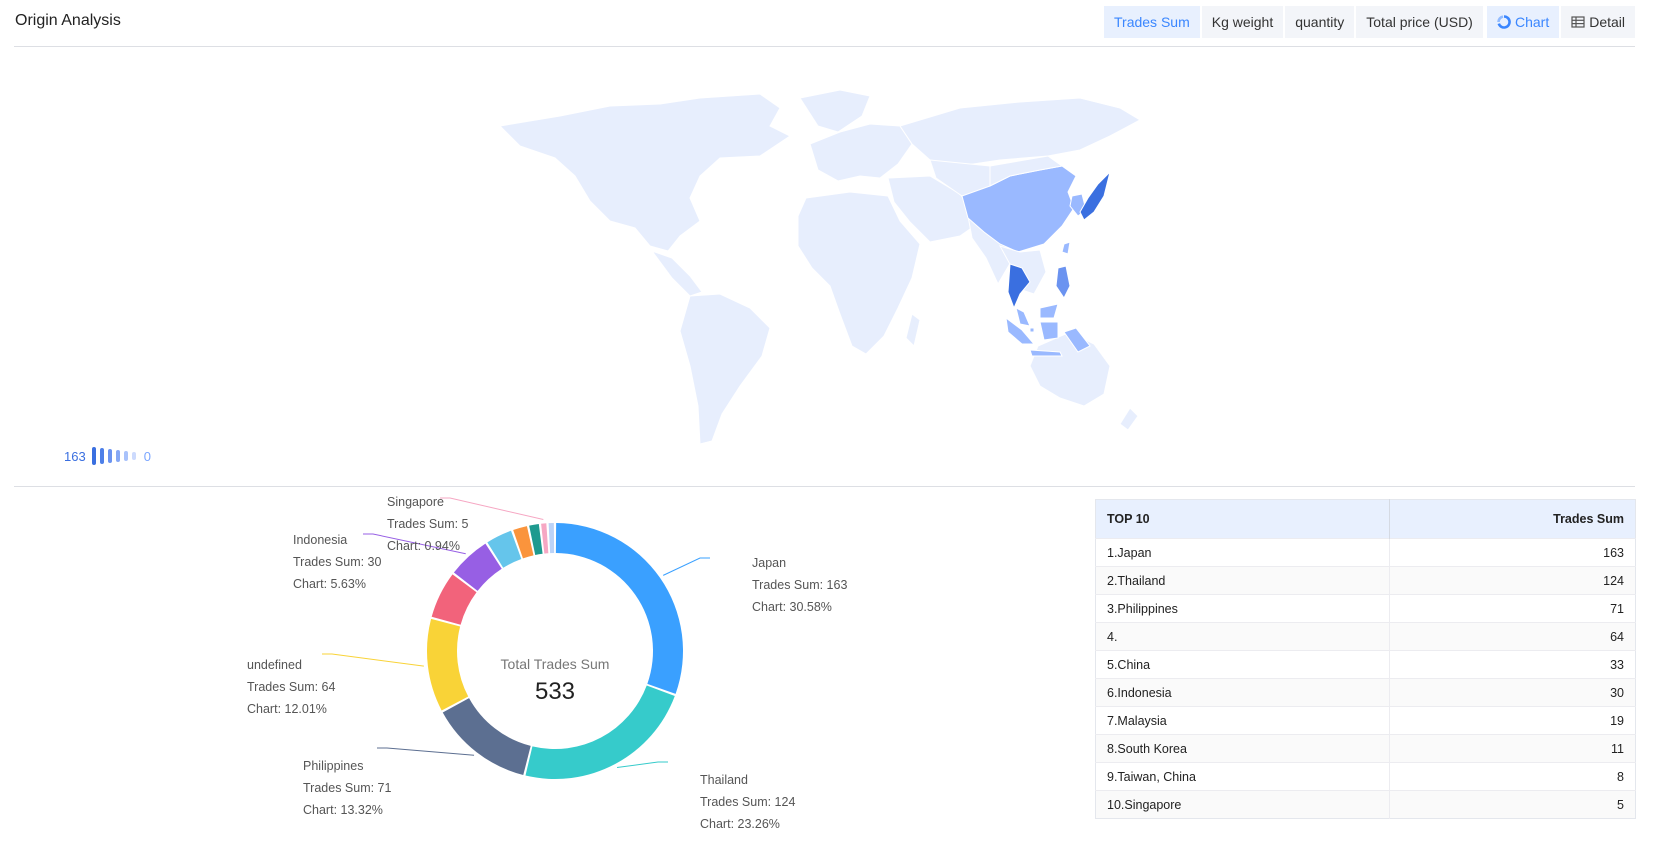  I want to click on map-mongolia, so click(1026, 171).